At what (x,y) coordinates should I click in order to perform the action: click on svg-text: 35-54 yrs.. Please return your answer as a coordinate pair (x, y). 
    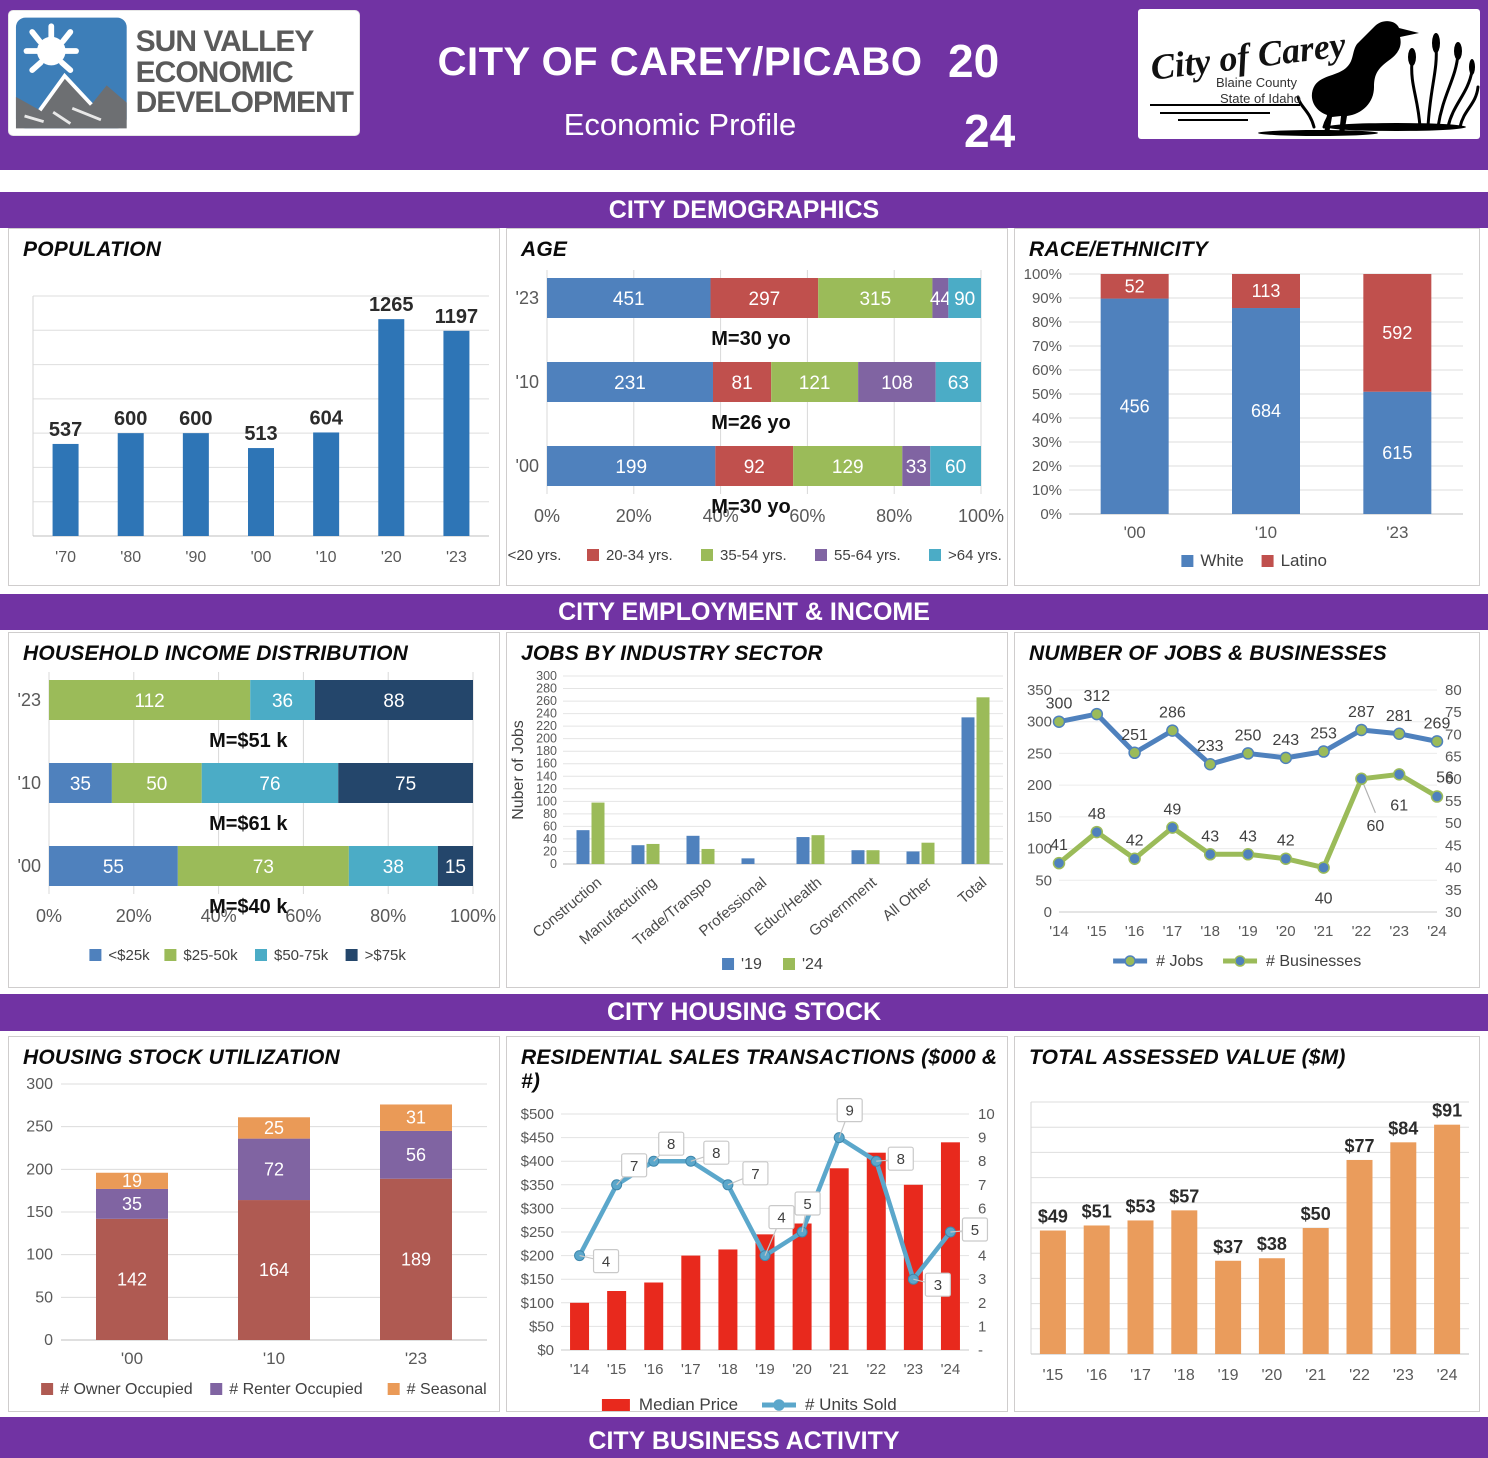
    Looking at the image, I should click on (753, 555).